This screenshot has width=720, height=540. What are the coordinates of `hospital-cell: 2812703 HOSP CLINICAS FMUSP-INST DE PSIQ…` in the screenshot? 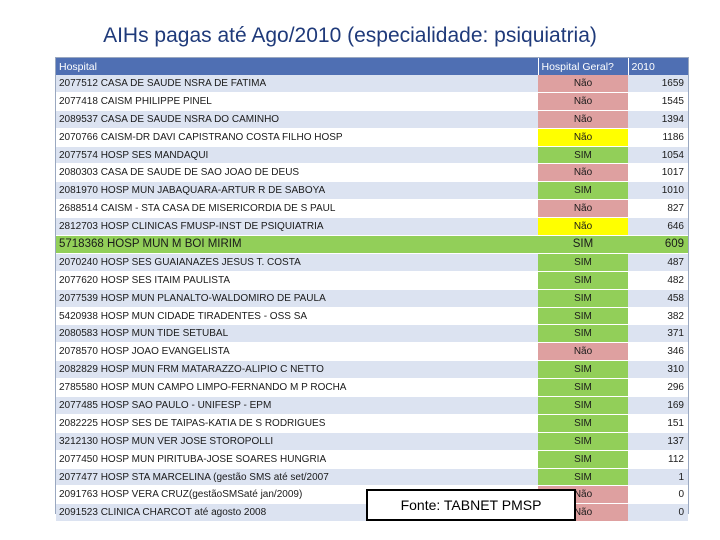 It's located at (297, 227).